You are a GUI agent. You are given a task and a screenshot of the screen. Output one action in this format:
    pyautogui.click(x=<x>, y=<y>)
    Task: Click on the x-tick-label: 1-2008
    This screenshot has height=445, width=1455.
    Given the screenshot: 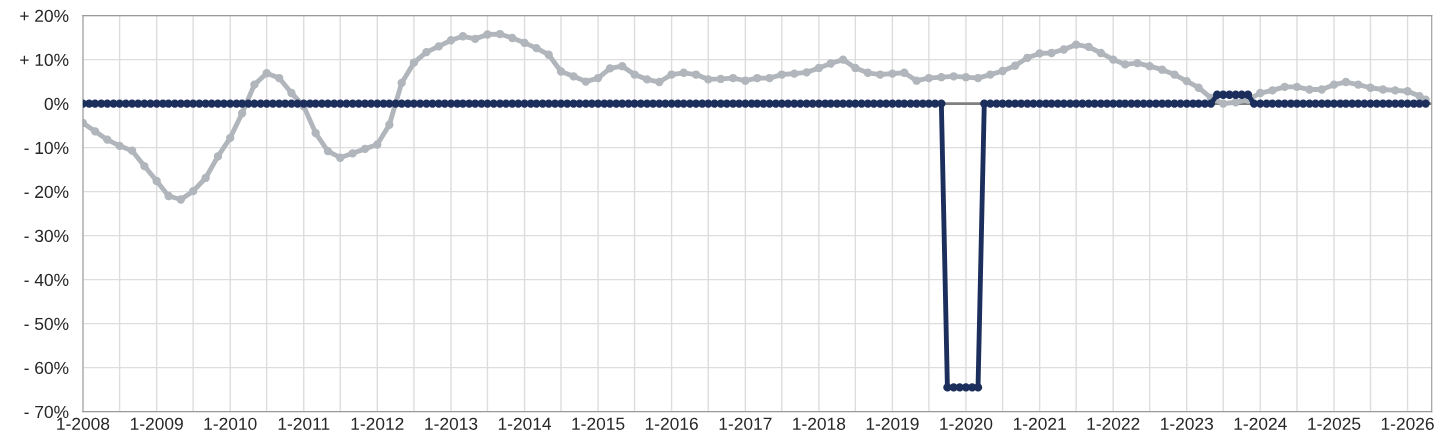 What is the action you would take?
    pyautogui.click(x=83, y=423)
    